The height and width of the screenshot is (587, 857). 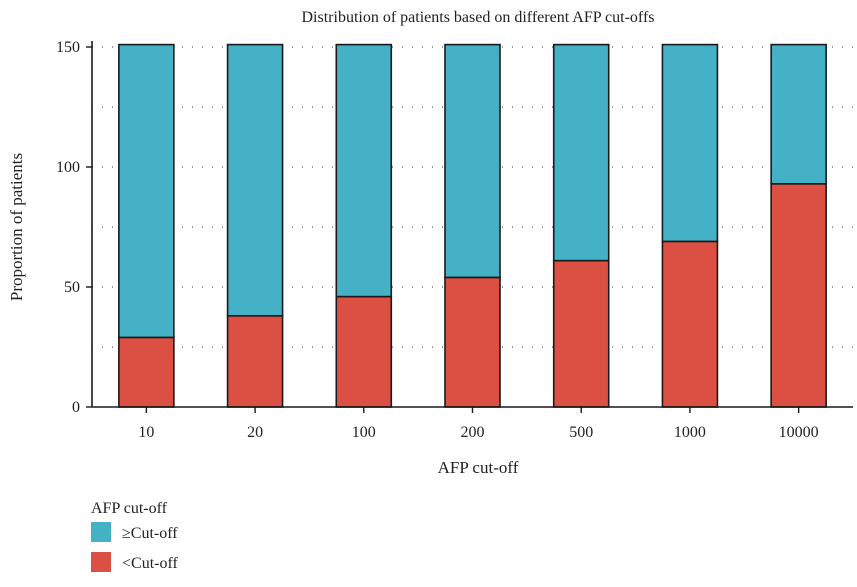 What do you see at coordinates (146, 432) in the screenshot?
I see `x-tick-label: 10` at bounding box center [146, 432].